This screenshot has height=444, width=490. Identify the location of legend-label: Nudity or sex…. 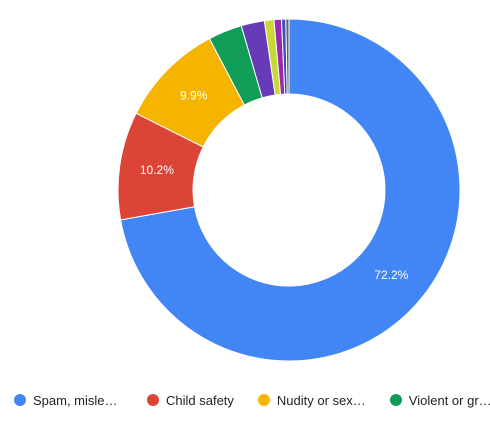
(321, 400).